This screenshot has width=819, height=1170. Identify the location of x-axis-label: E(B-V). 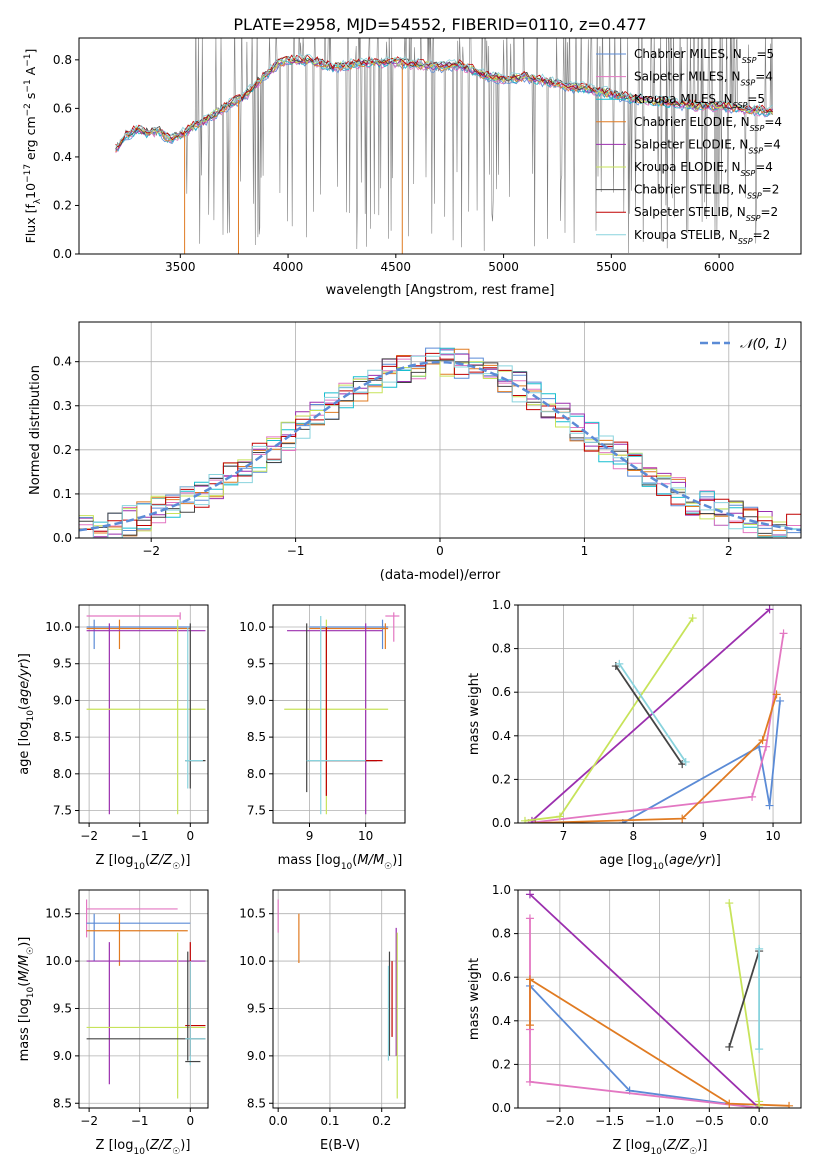
(340, 1145).